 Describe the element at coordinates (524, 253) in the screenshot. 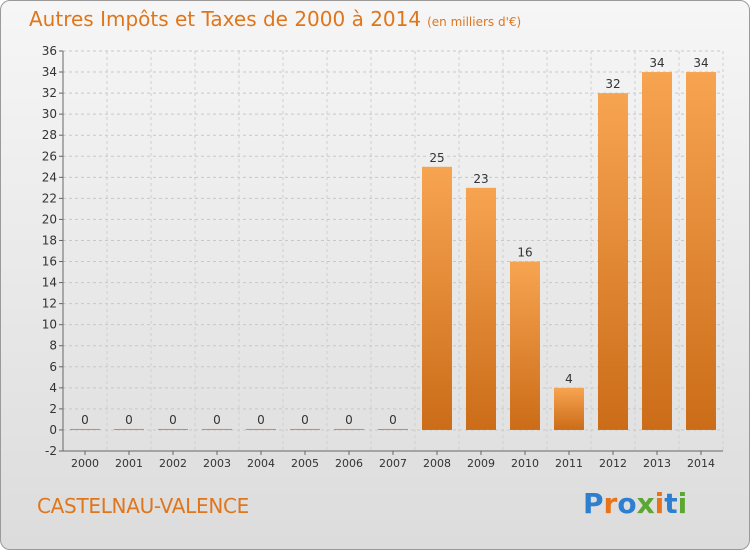

I see `bar-value-label: 16` at that location.